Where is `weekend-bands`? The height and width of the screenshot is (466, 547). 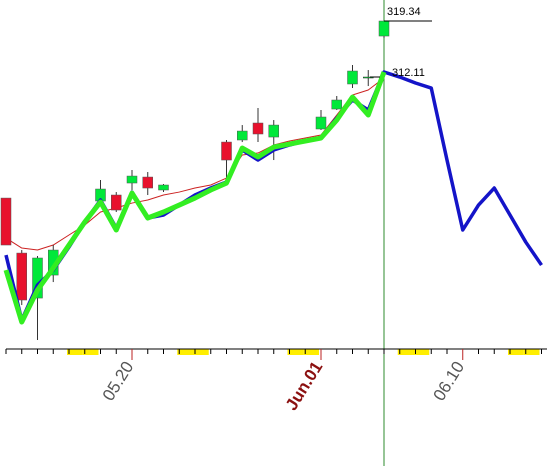
weekend-bands is located at coordinates (303, 352).